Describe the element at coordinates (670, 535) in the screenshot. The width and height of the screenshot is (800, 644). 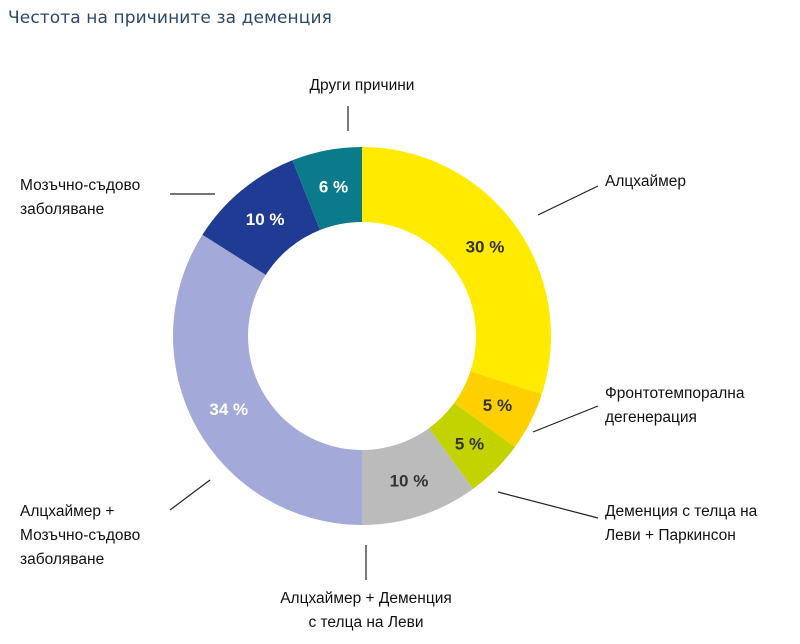
I see `slice-category-label: Леви + Паркинсон` at that location.